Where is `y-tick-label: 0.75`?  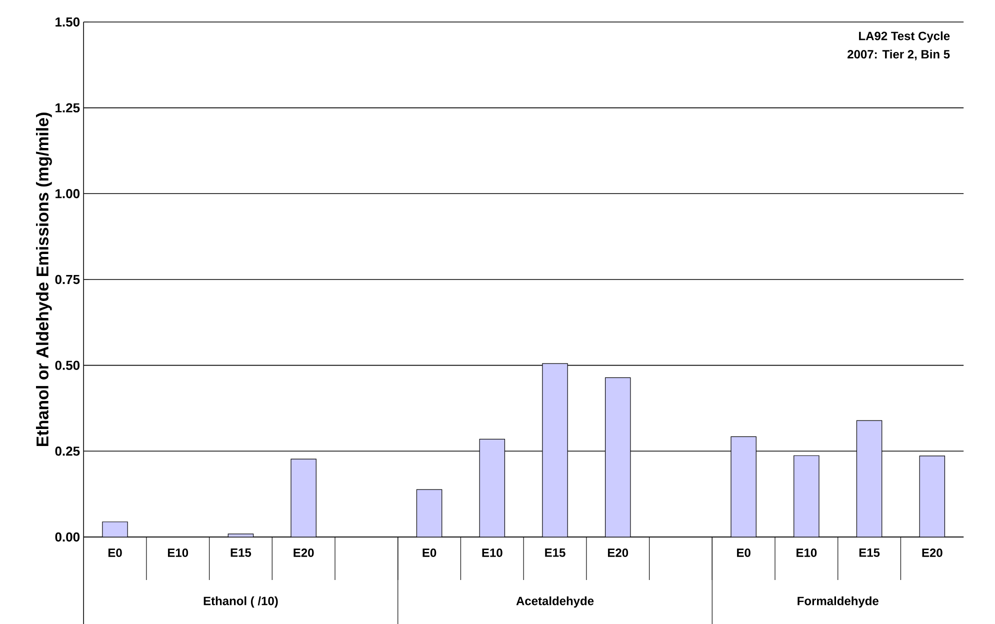
y-tick-label: 0.75 is located at coordinates (67, 279).